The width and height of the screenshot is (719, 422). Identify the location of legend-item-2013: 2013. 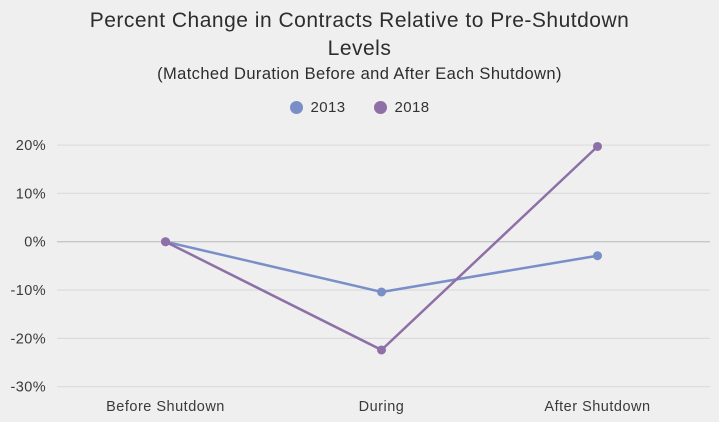
(317, 108).